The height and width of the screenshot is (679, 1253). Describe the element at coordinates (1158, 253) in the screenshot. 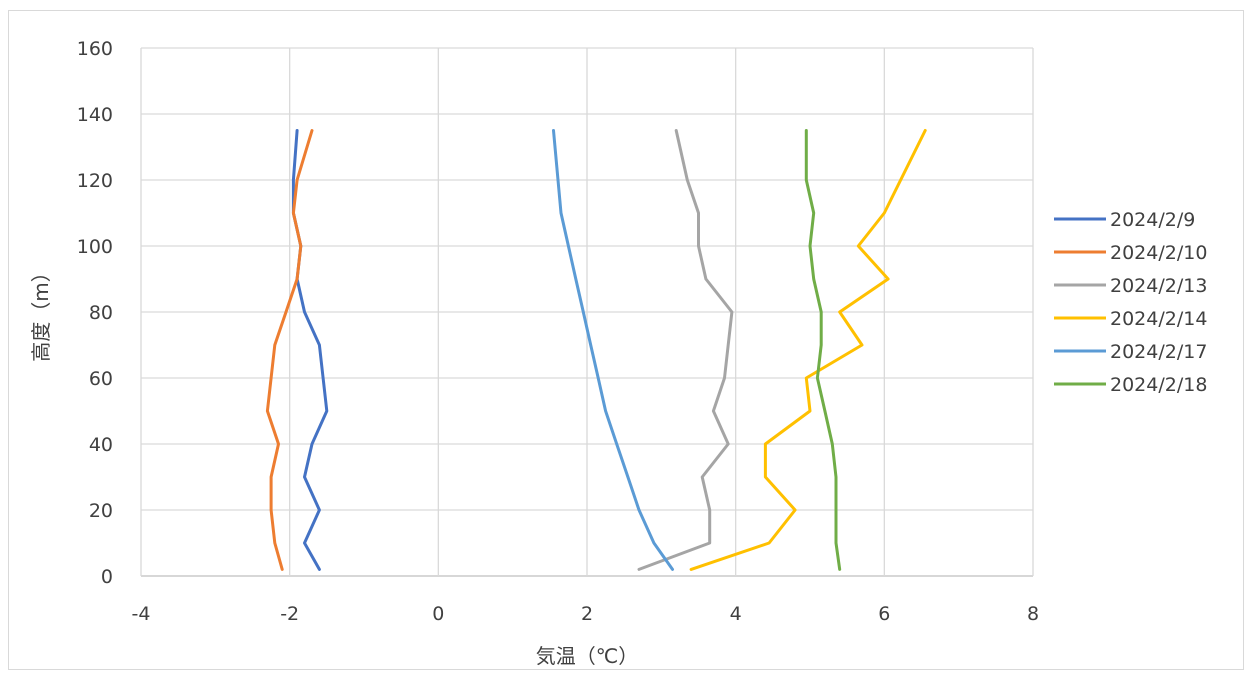

I see `legend-label: 2024/2/10` at that location.